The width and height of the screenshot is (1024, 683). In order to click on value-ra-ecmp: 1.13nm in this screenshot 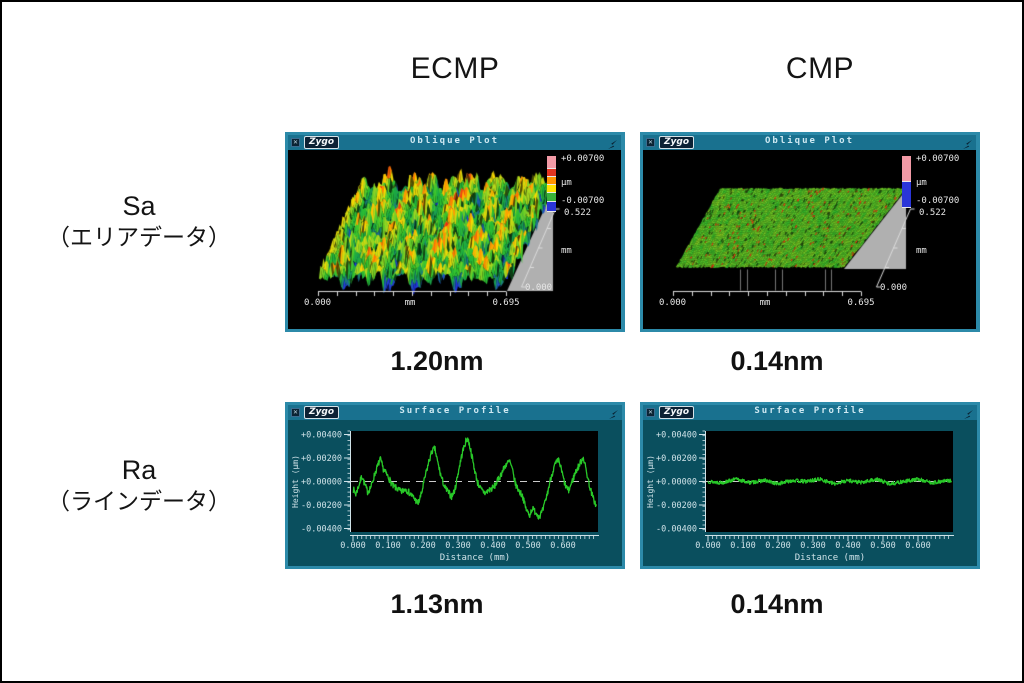, I will do `click(437, 604)`.